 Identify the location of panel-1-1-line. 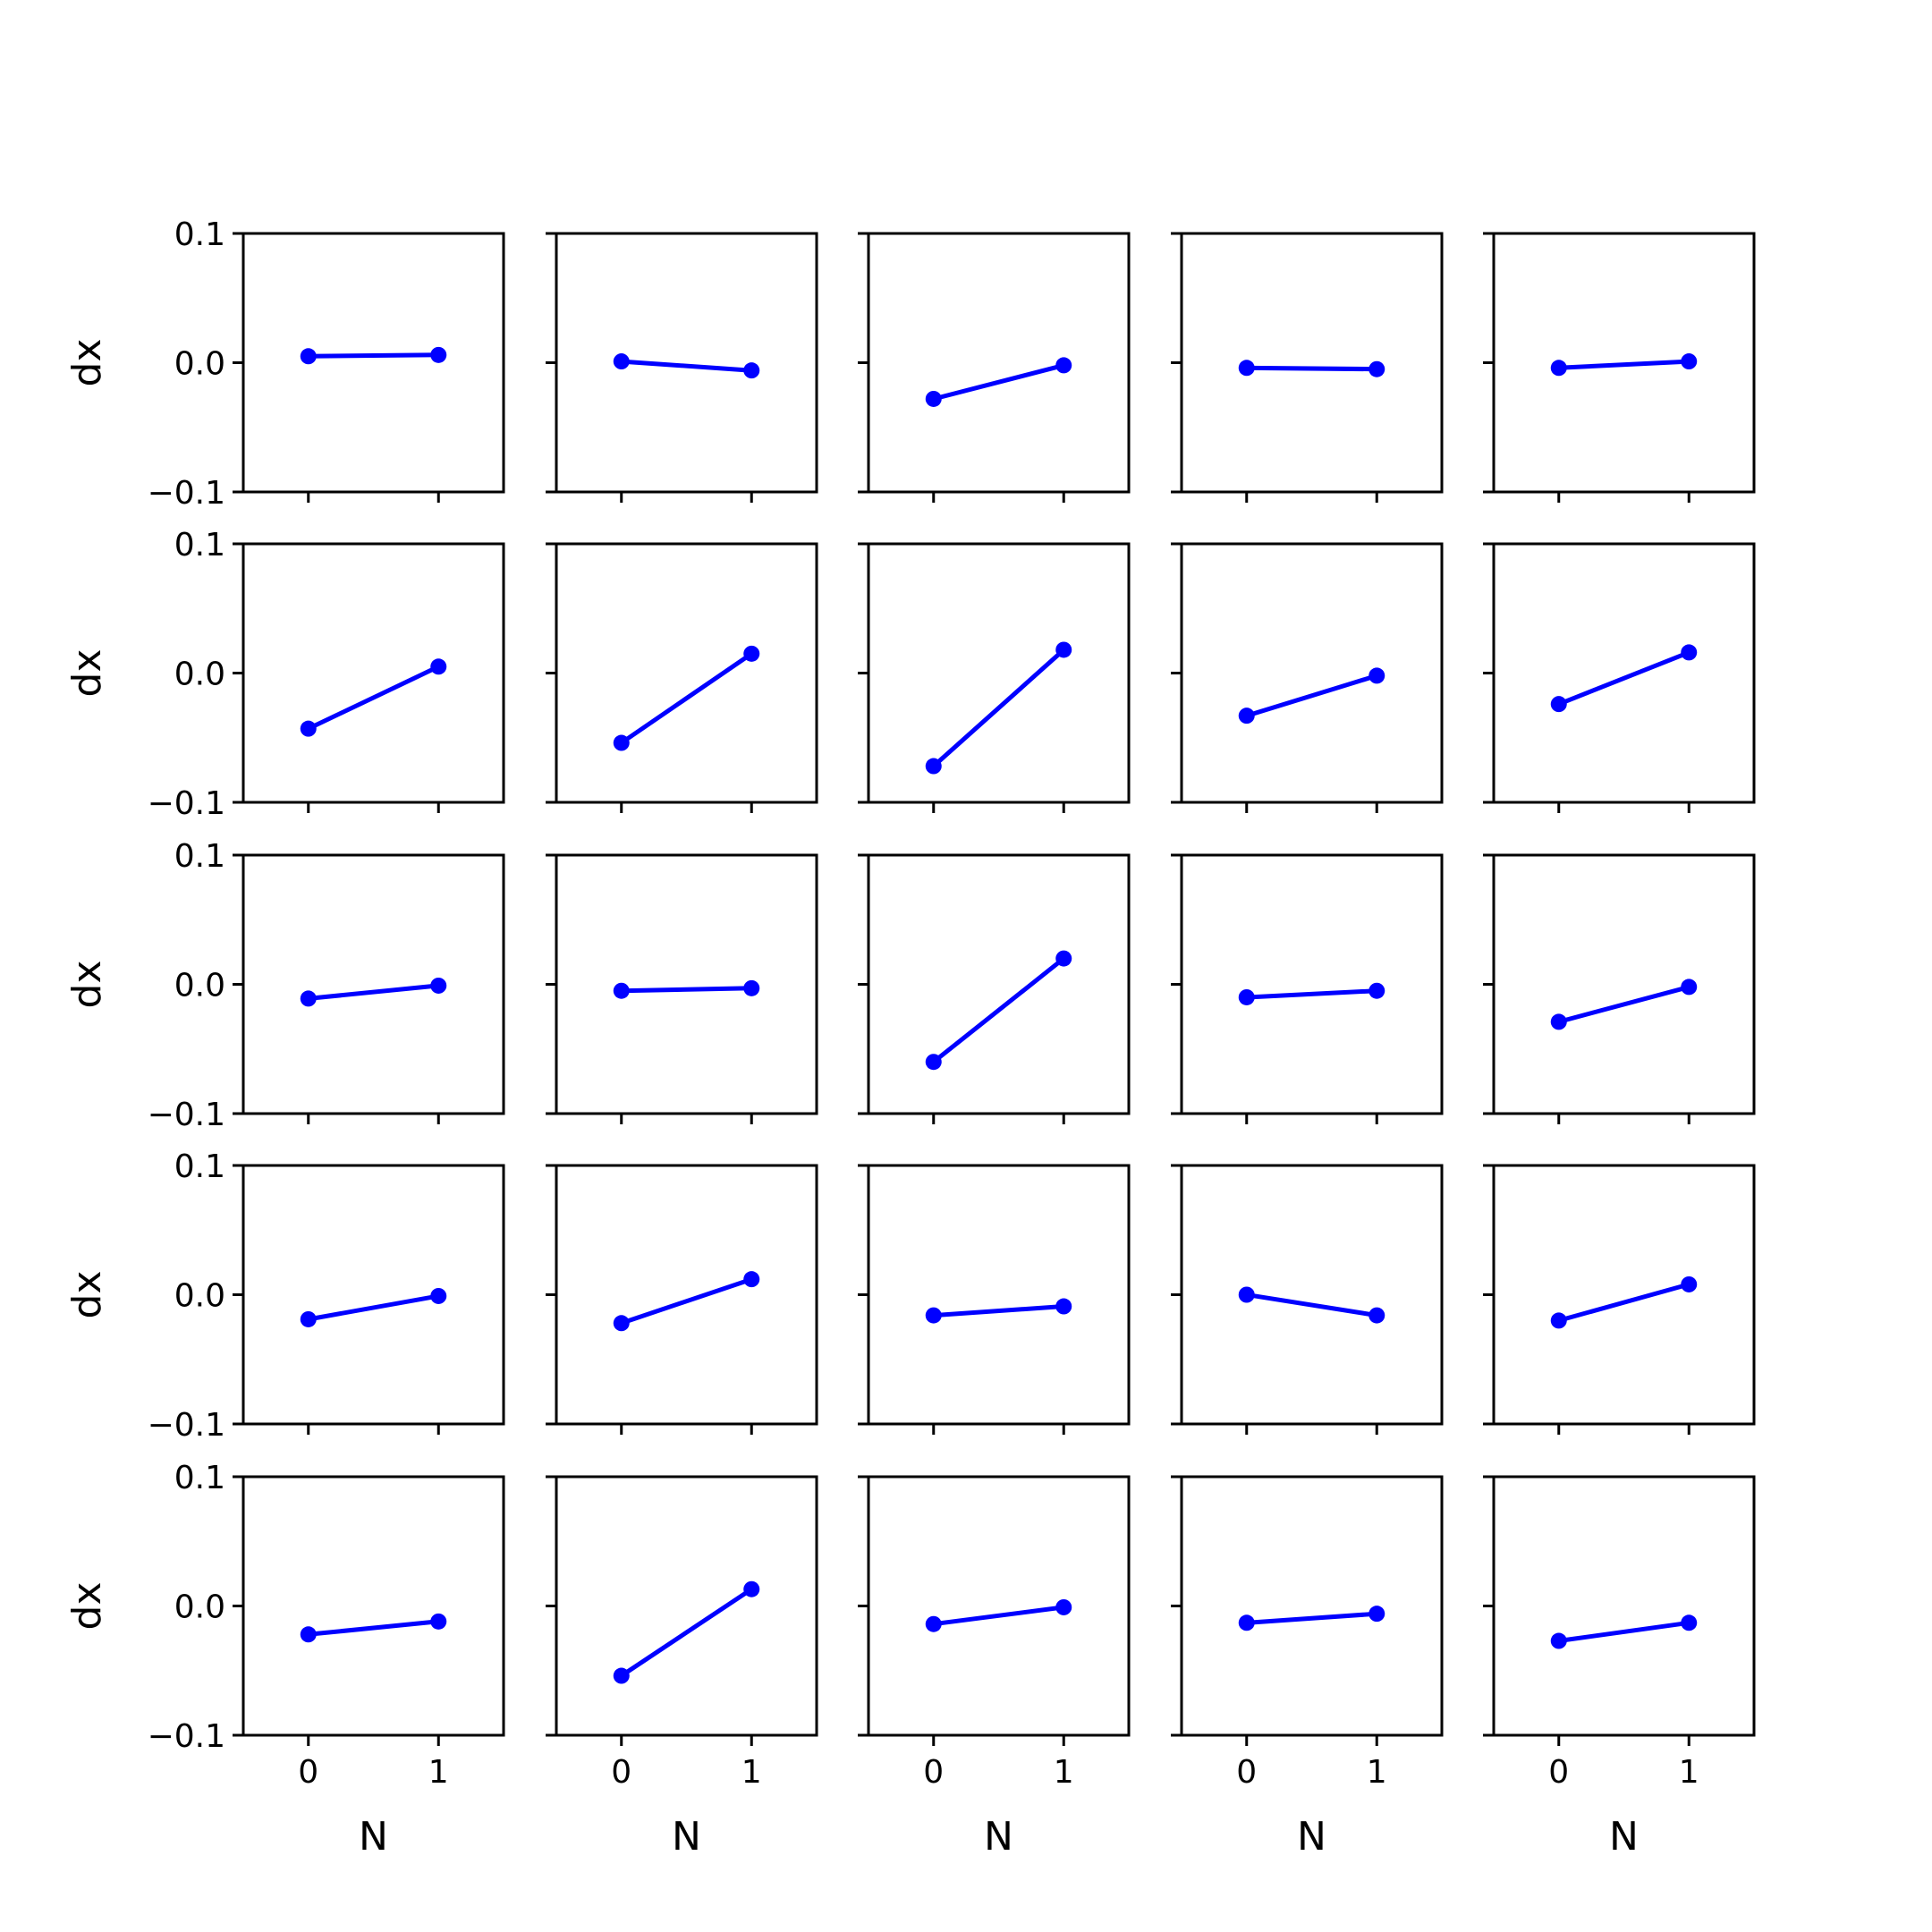
(373, 355).